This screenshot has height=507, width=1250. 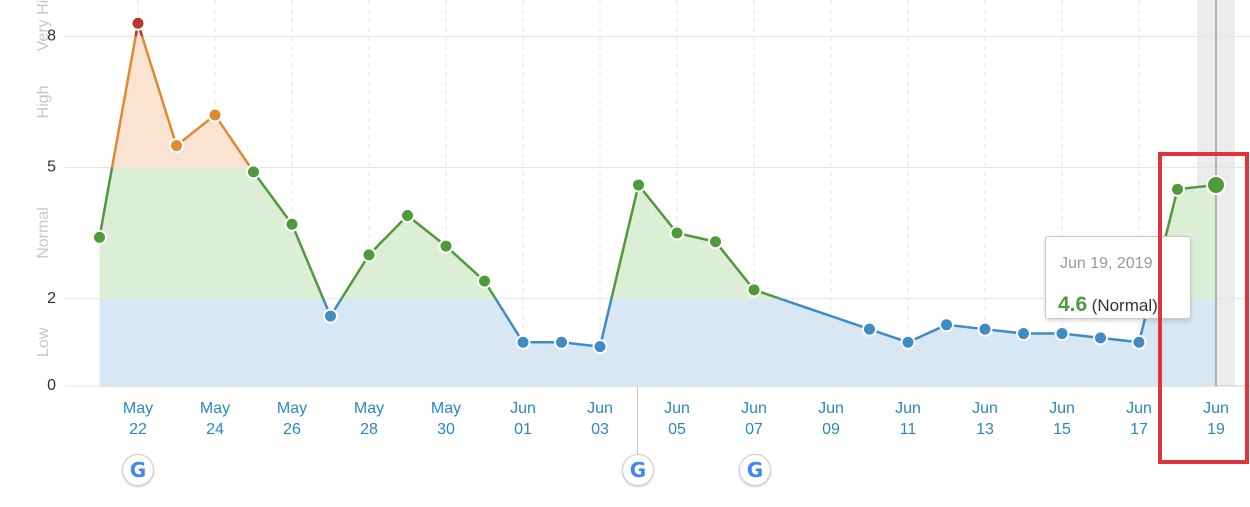 I want to click on y-tick-label: 0, so click(x=51, y=385).